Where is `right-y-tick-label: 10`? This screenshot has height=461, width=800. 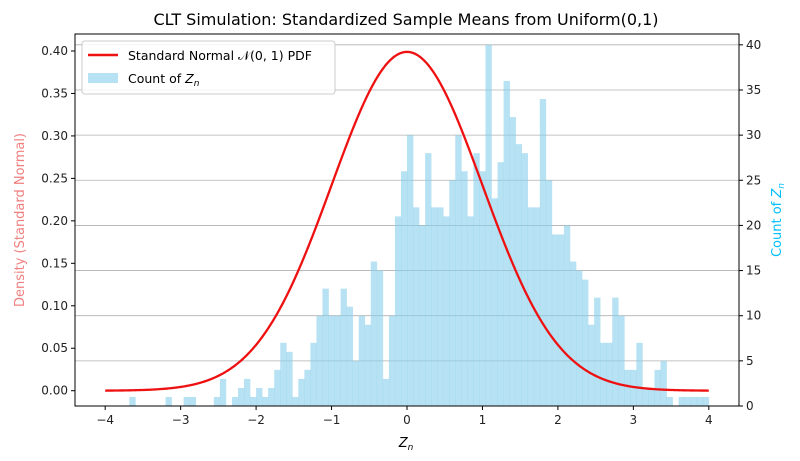 right-y-tick-label: 10 is located at coordinates (753, 316).